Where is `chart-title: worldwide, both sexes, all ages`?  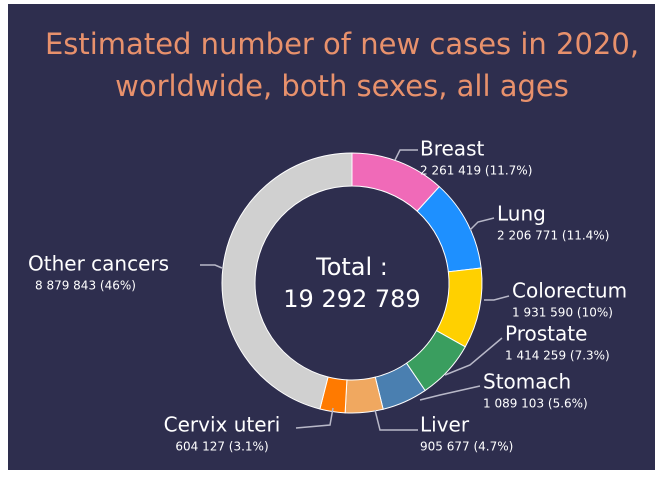
chart-title: worldwide, both sexes, all ages is located at coordinates (342, 86).